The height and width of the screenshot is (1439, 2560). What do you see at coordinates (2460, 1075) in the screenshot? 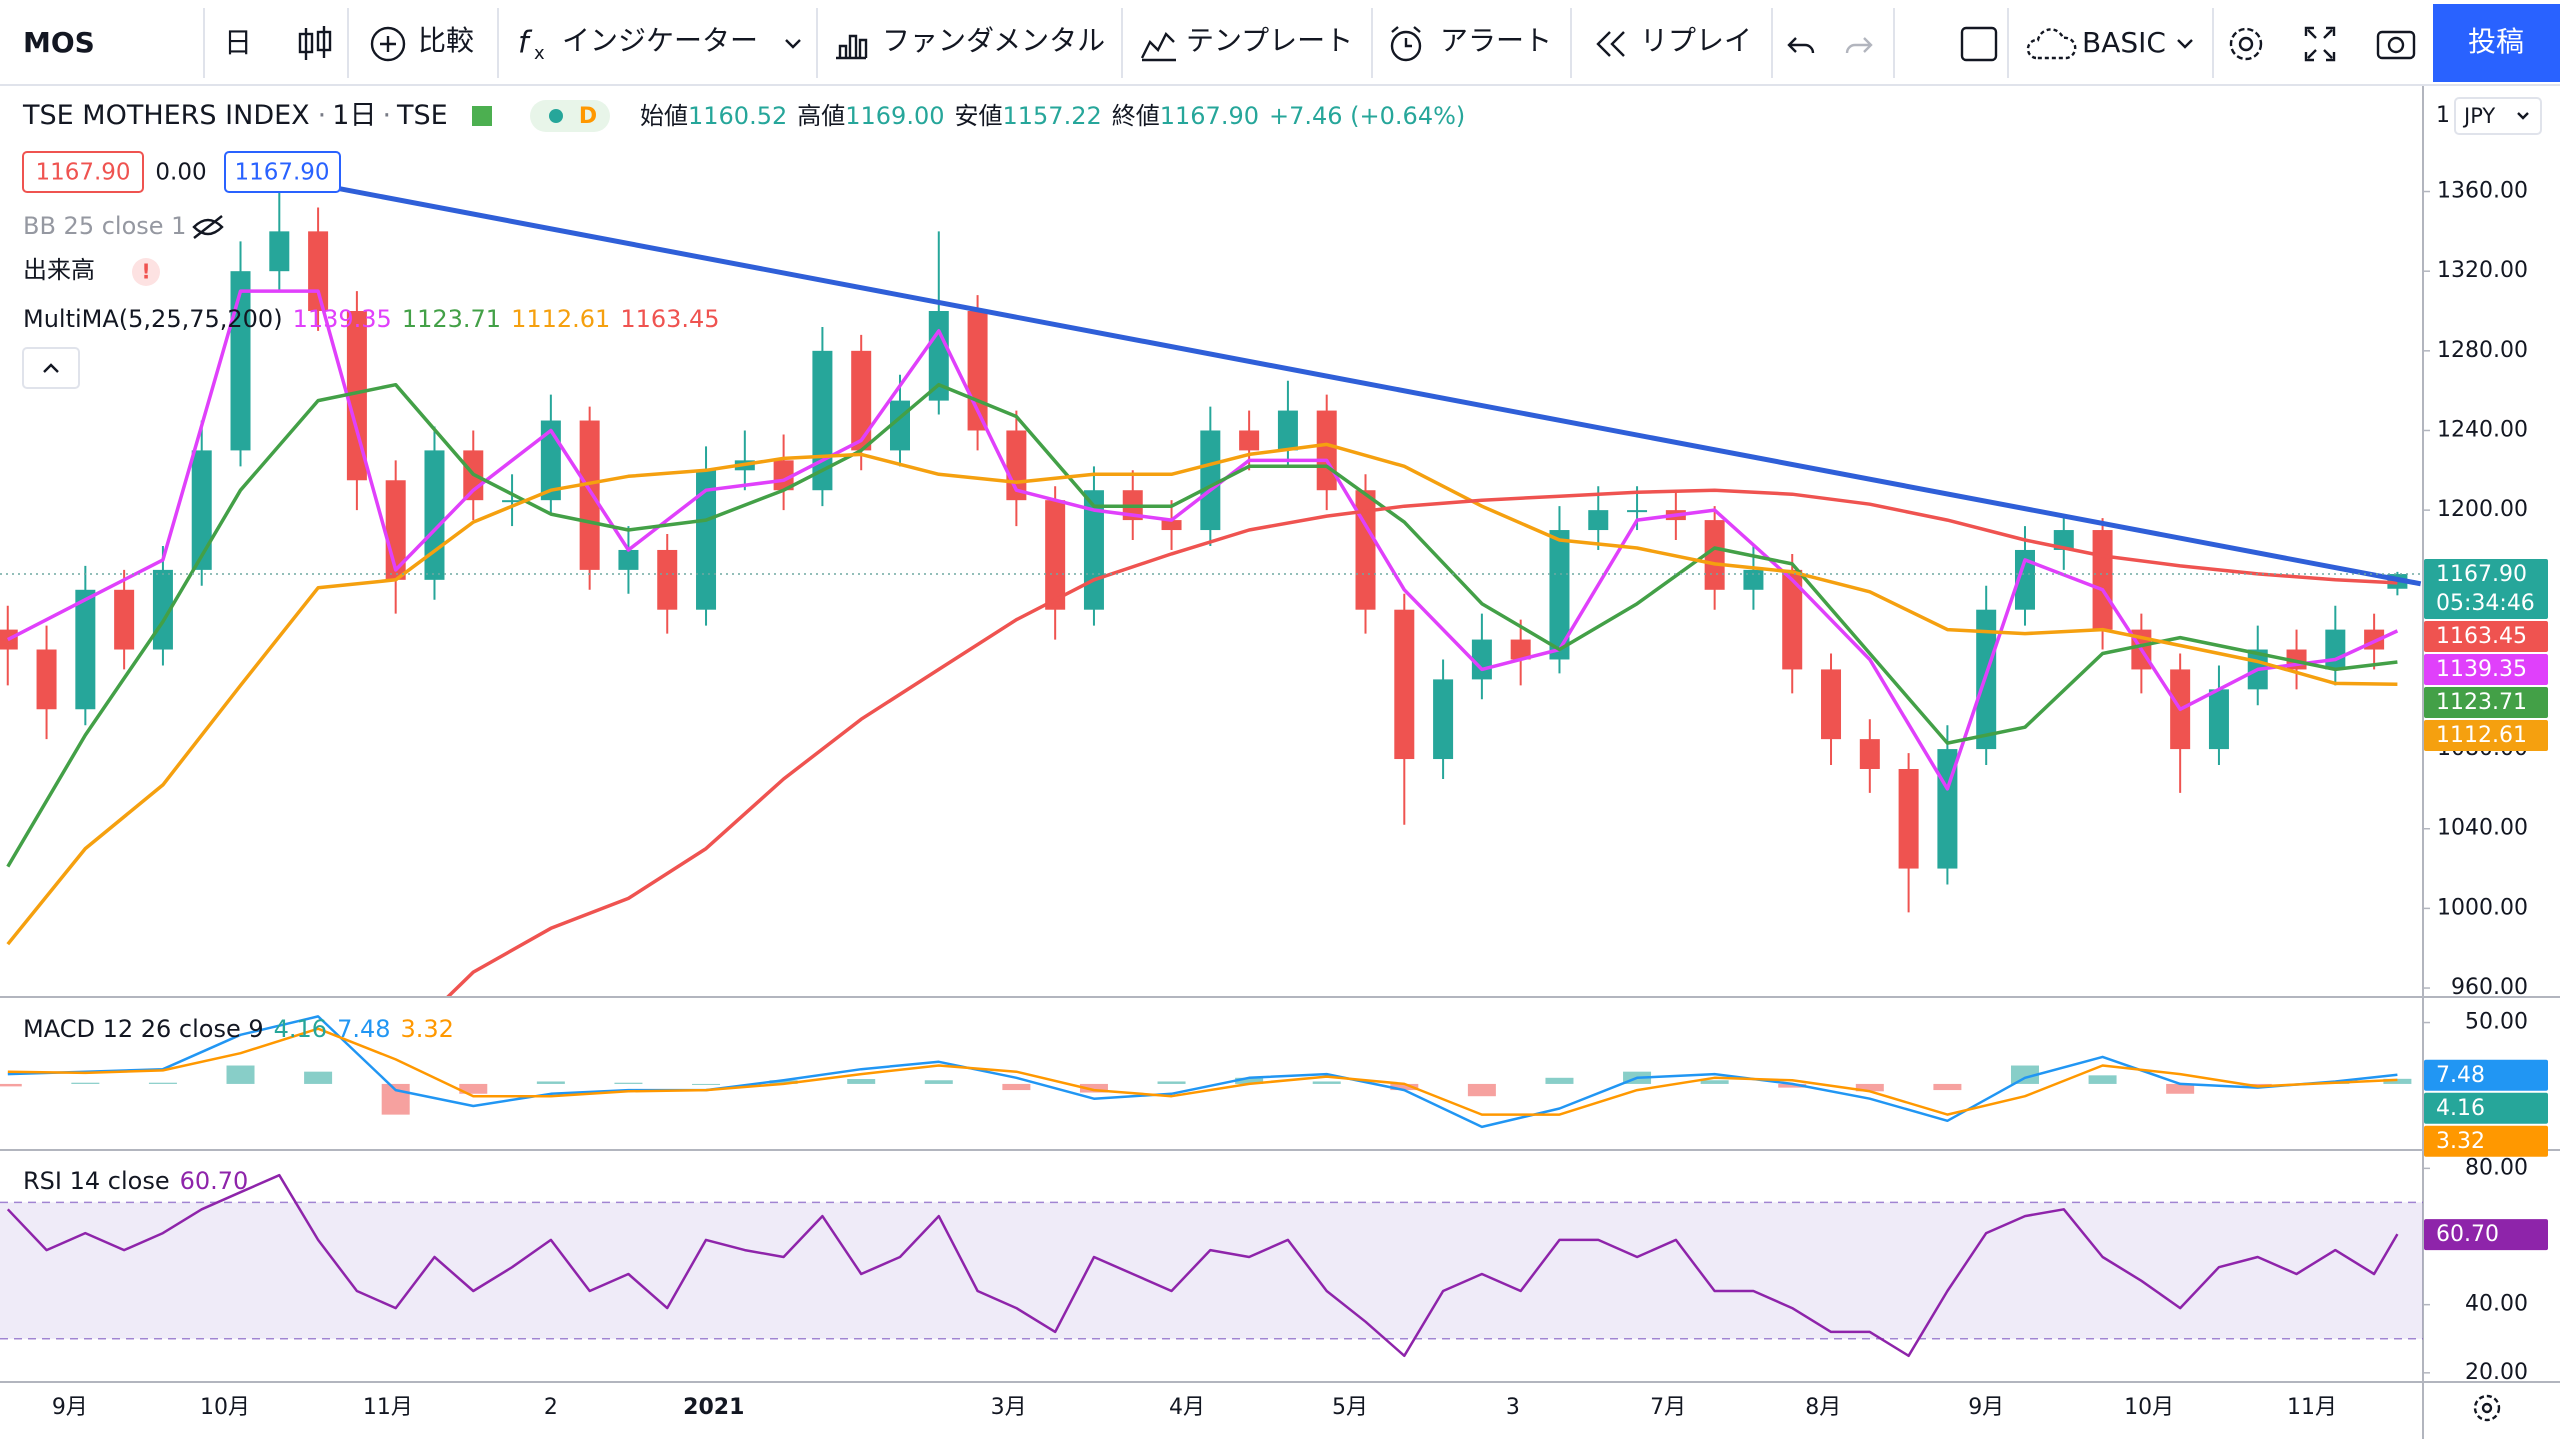
I see `price-tag-label: 7.48` at bounding box center [2460, 1075].